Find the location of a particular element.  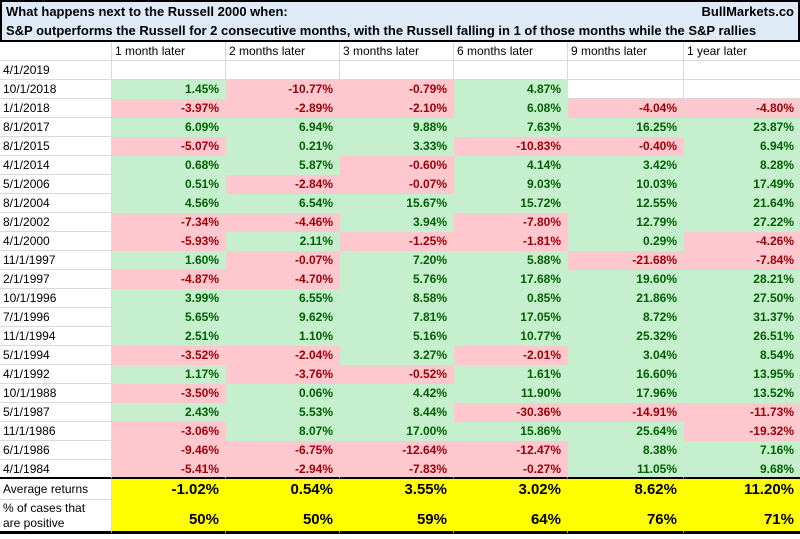

value-cell: -6.75% is located at coordinates (283, 450).